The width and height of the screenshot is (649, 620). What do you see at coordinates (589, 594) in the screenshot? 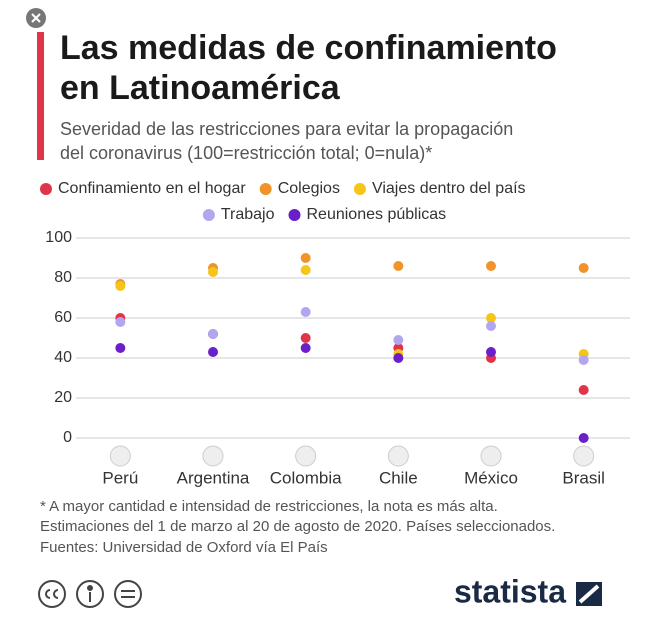
I see `brand-mark` at bounding box center [589, 594].